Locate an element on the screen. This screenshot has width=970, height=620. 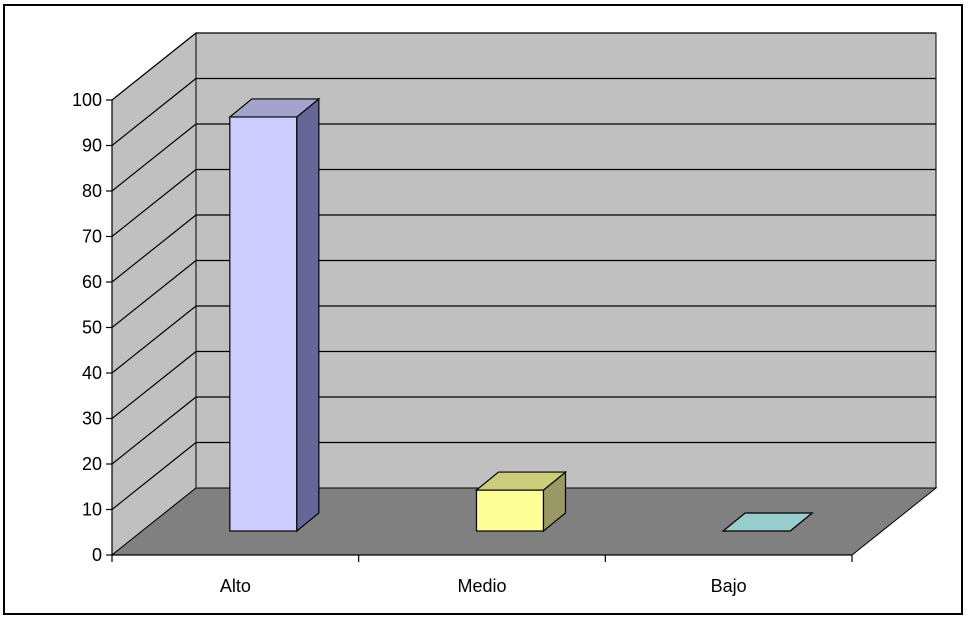
y-axis-ticks: 0 10 20 30 40 50 60 70 80 90 100 is located at coordinates (92, 327).